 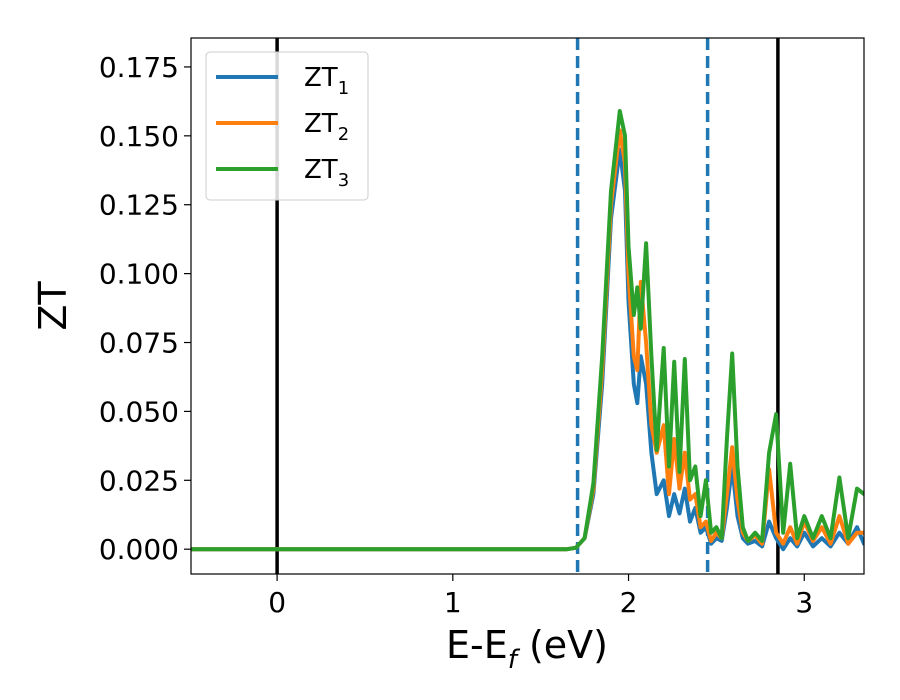 I want to click on legend-label-2: ZT2, so click(x=326, y=127).